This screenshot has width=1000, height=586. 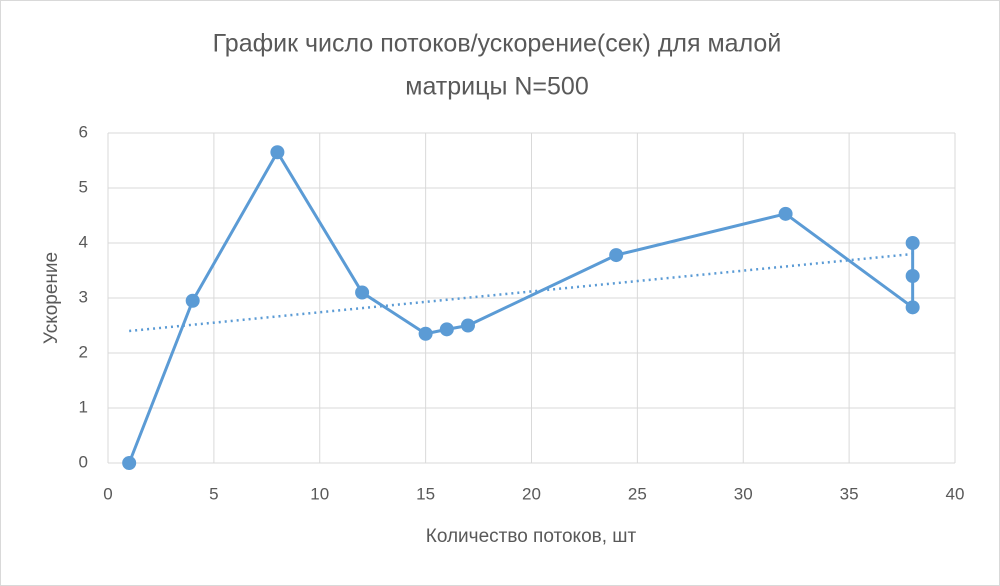 I want to click on y-tick-label: 2, so click(x=83, y=351).